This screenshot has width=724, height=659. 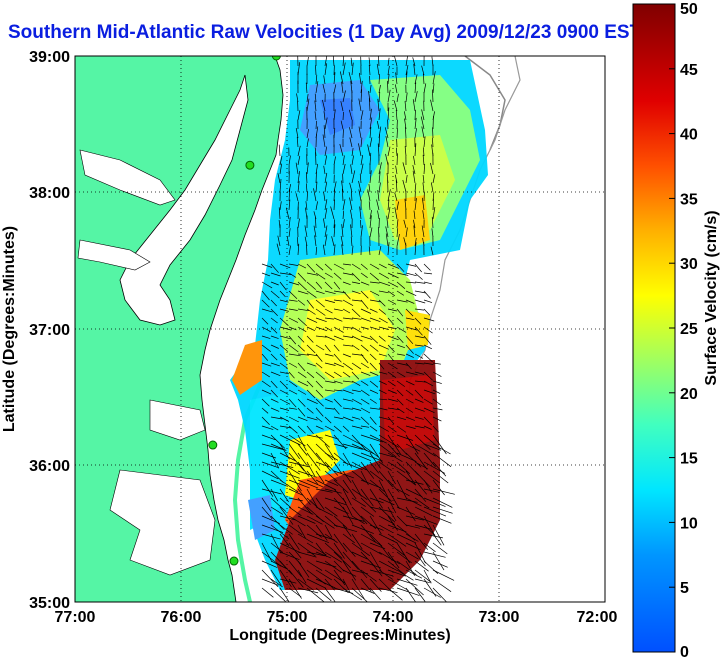 I want to click on radar-stations, so click(x=244, y=311).